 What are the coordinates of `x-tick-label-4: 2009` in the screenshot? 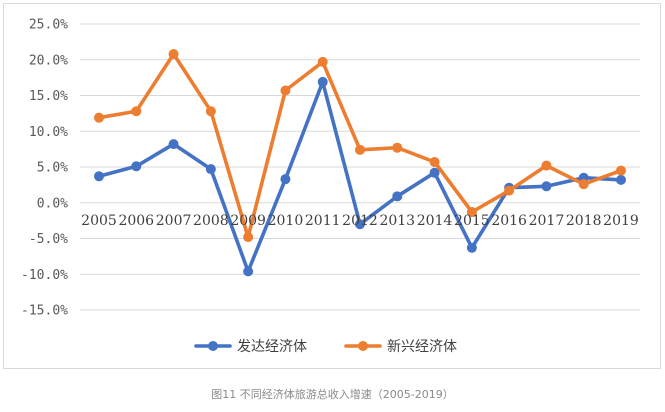 It's located at (248, 221).